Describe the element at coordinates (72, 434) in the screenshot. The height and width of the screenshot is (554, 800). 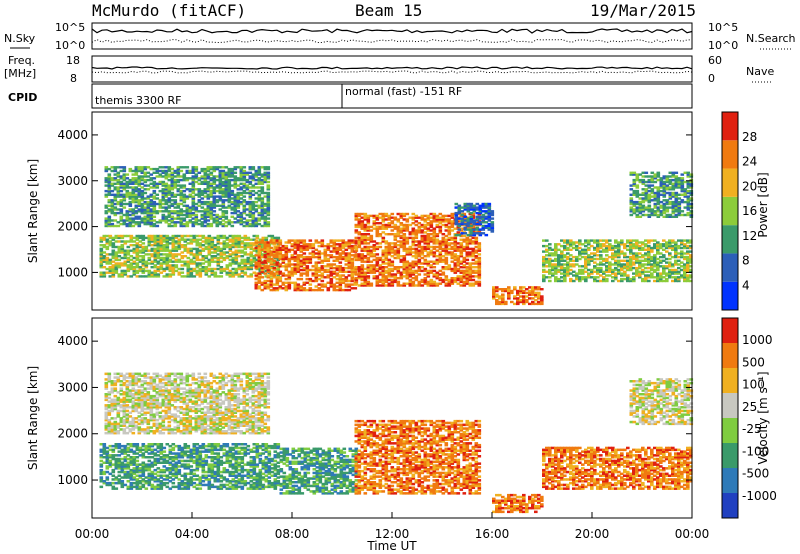
I see `velocity-ytick-2: 2000` at that location.